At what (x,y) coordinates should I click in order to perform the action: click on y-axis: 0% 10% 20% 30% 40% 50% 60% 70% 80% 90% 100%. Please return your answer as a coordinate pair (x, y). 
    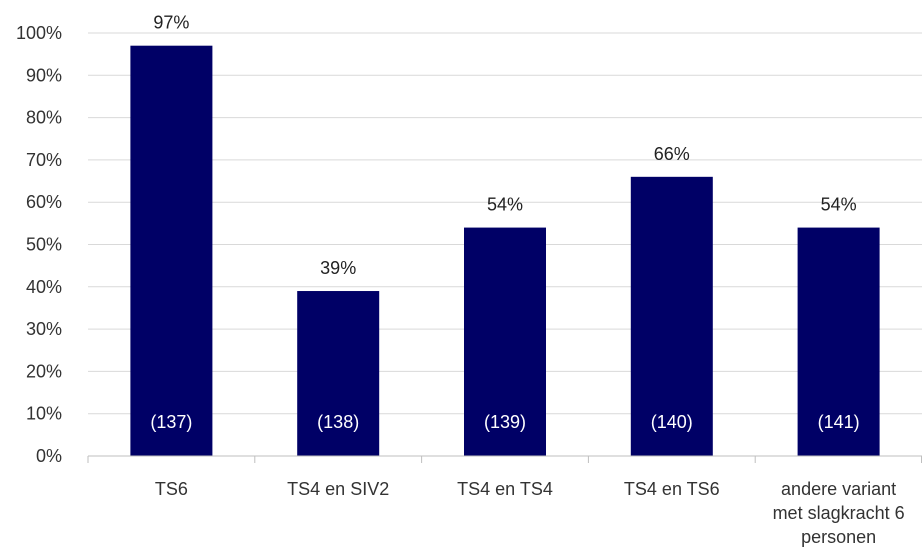
    Looking at the image, I should click on (39, 244).